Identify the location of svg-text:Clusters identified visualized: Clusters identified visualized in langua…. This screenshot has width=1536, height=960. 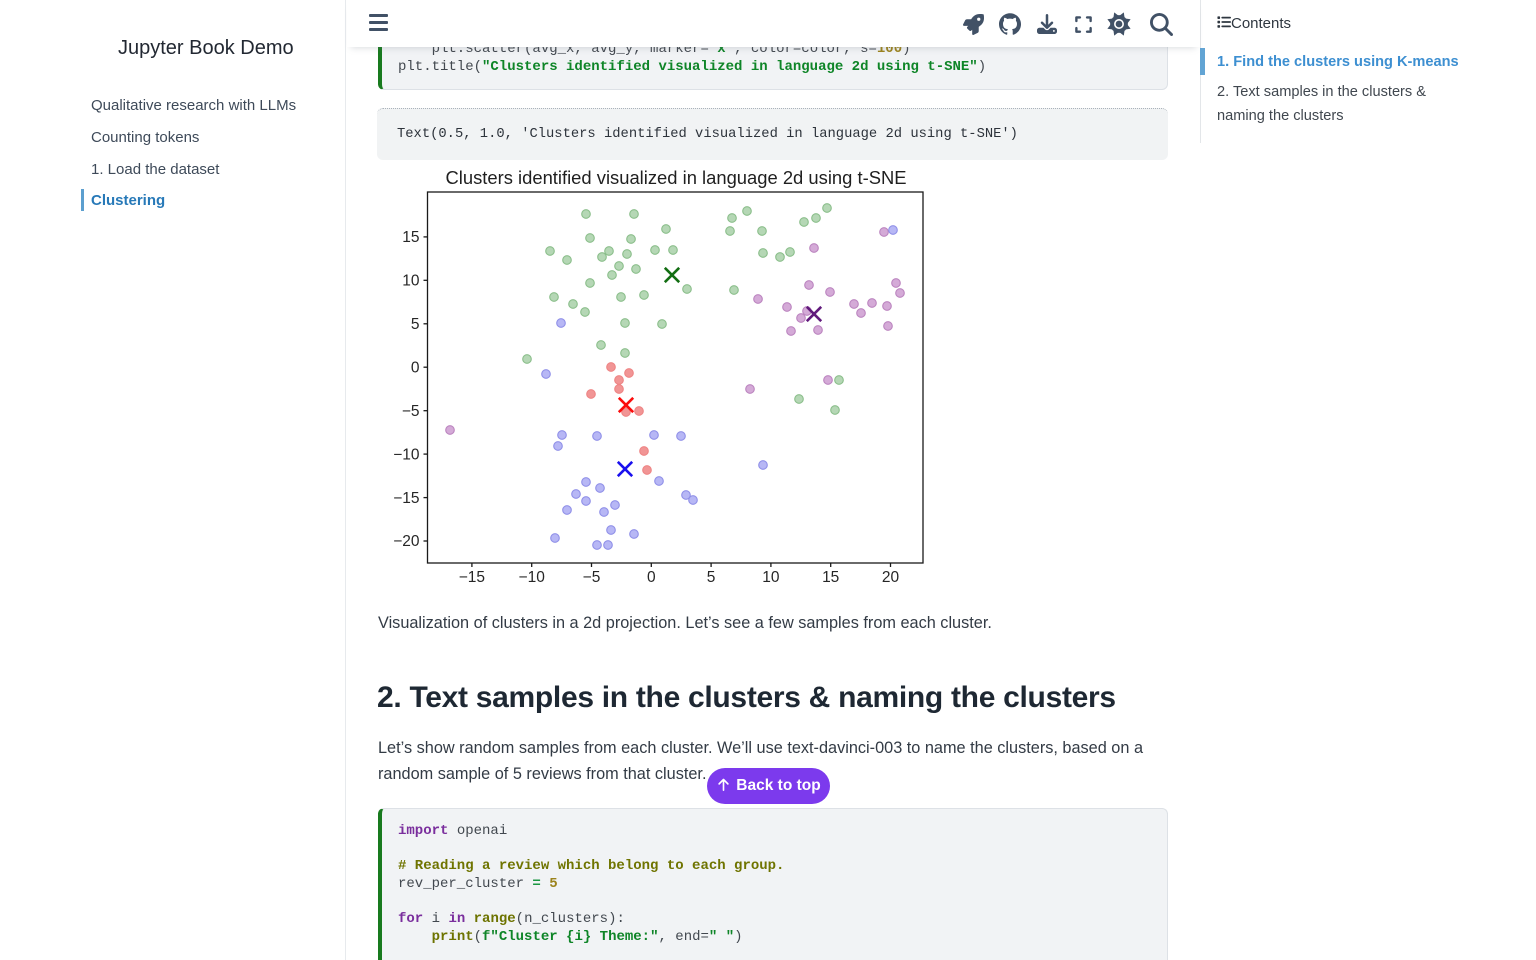
(675, 177).